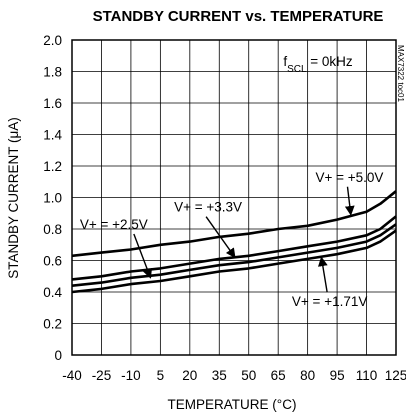 The width and height of the screenshot is (406, 416). Describe the element at coordinates (278, 375) in the screenshot. I see `x-tick-label: 65` at that location.